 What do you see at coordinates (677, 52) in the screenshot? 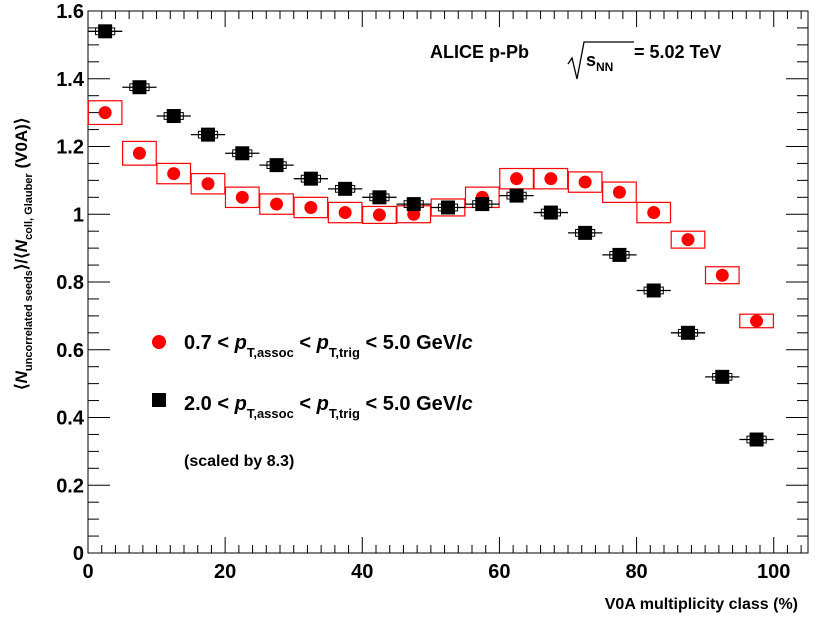
I see `svg-text: = 5.02 TeV` at bounding box center [677, 52].